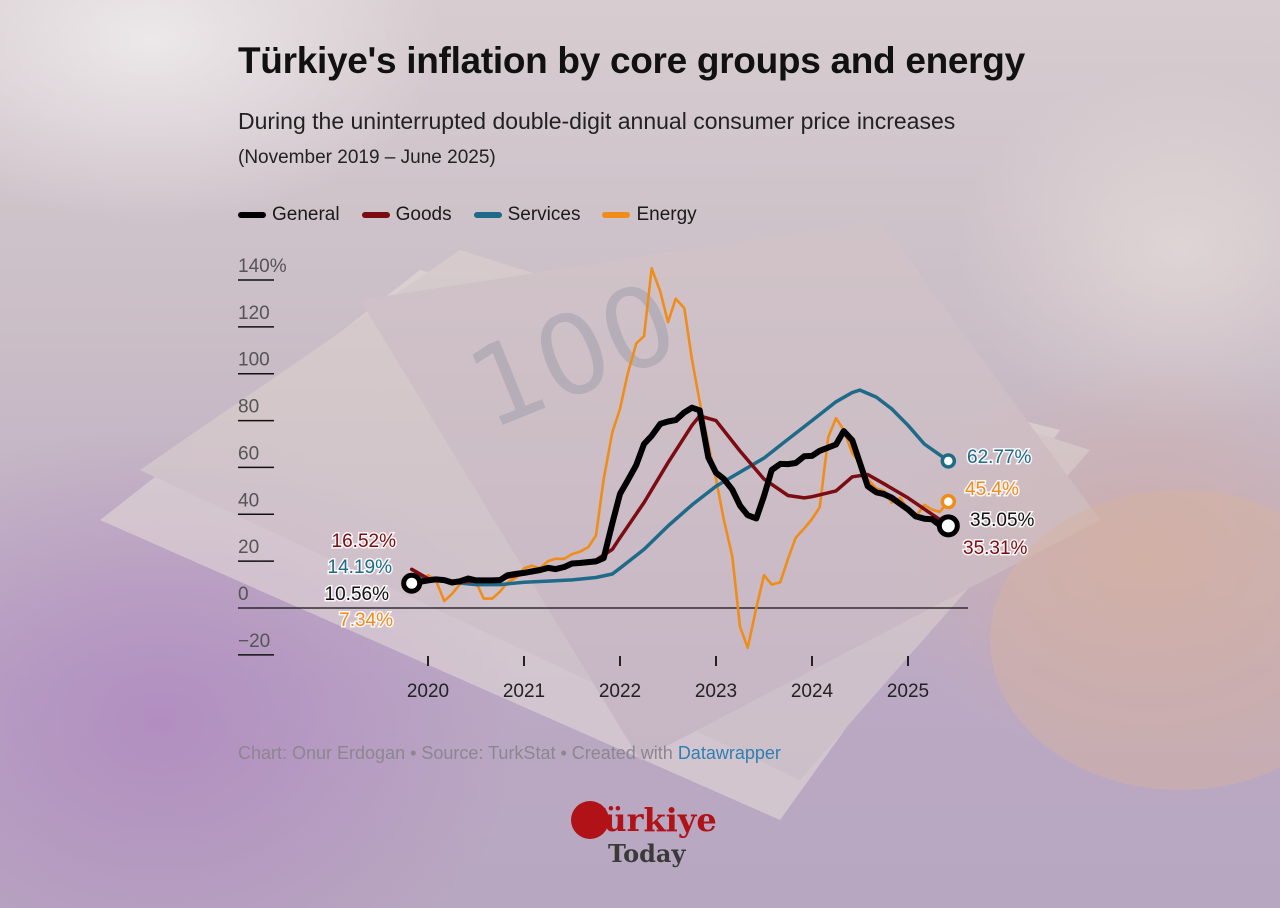 The width and height of the screenshot is (1280, 908). What do you see at coordinates (716, 691) in the screenshot?
I see `x-tick-label: 2023` at bounding box center [716, 691].